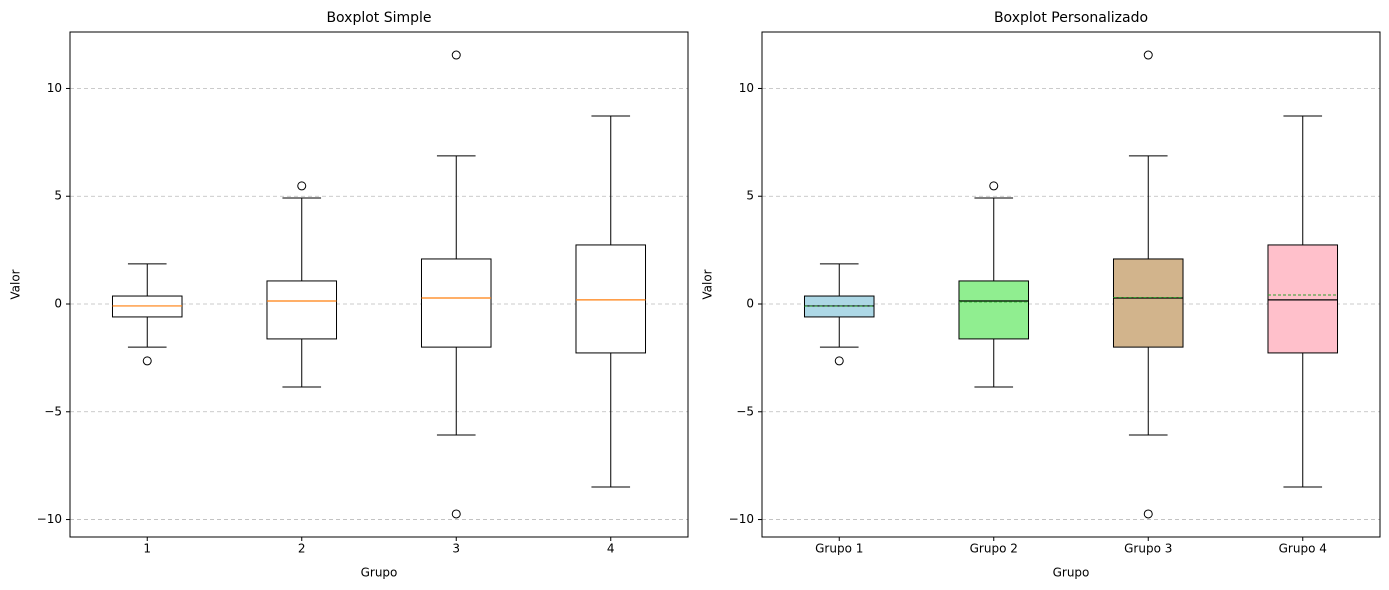  What do you see at coordinates (1148, 549) in the screenshot?
I see `x-tick-label: Grupo 3` at bounding box center [1148, 549].